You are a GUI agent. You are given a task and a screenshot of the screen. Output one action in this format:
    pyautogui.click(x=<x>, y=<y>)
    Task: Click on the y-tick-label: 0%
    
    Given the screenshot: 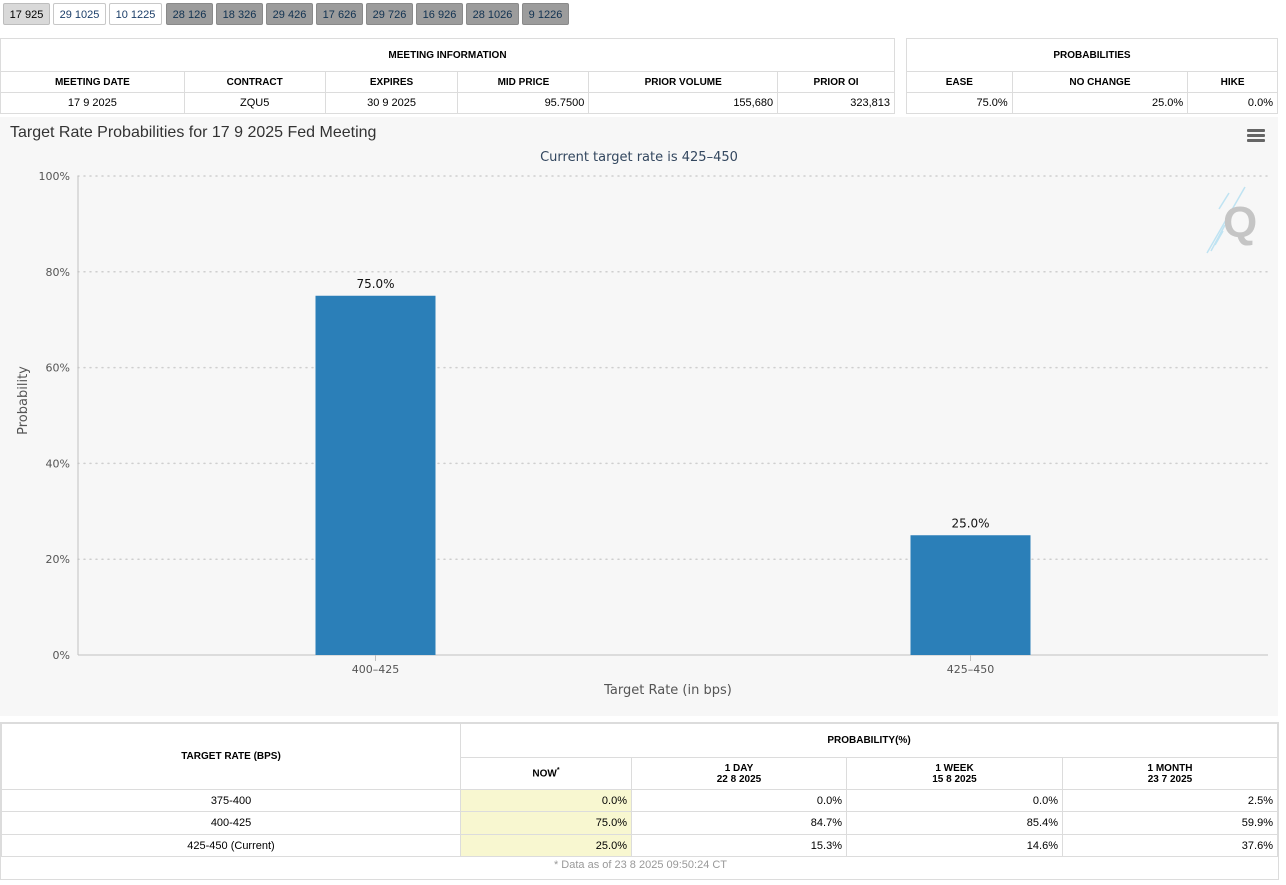 What is the action you would take?
    pyautogui.click(x=61, y=655)
    